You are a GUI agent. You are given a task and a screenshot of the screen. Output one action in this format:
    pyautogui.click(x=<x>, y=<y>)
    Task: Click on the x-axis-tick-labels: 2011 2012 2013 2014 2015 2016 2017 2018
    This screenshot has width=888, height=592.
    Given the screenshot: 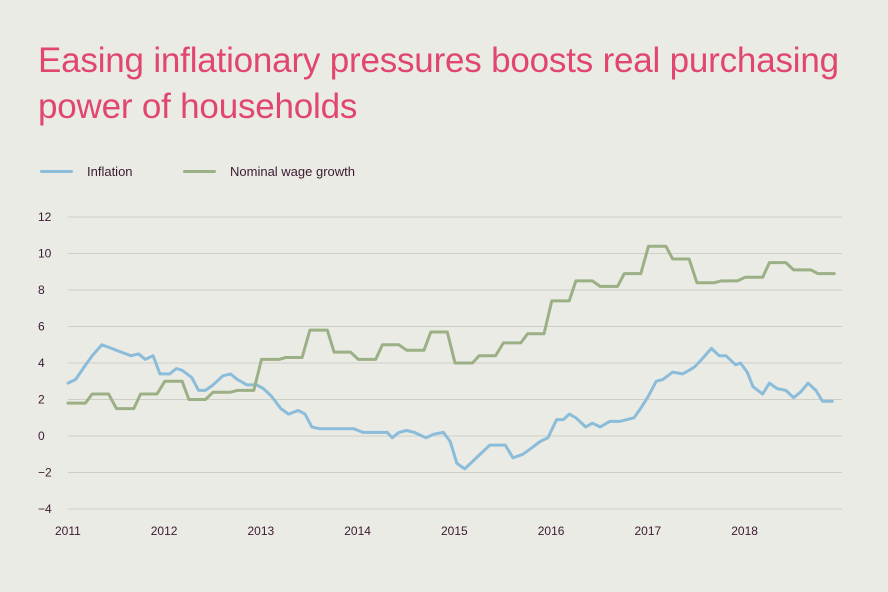 What is the action you would take?
    pyautogui.click(x=406, y=531)
    